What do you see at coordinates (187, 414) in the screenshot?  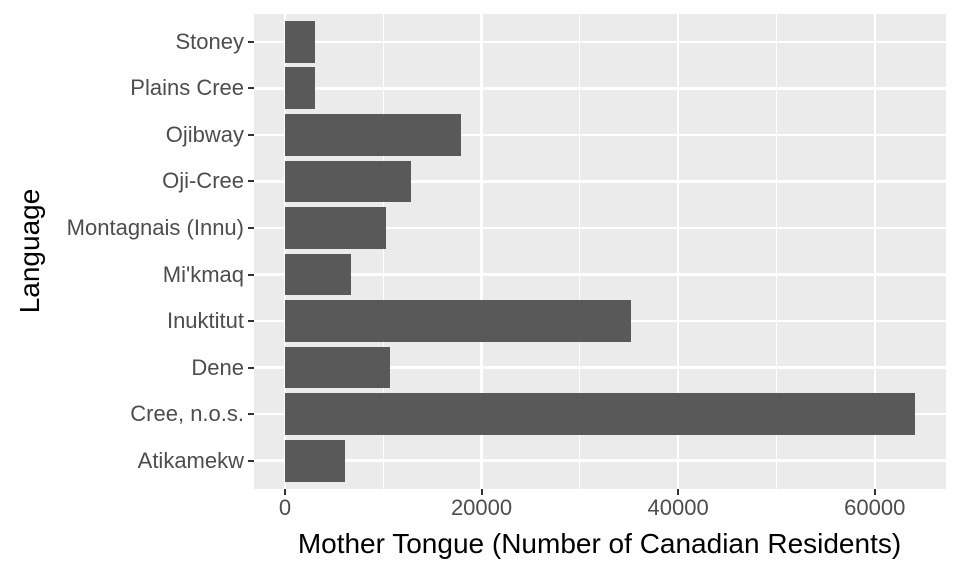 I see `y-tick-label: Cree, n.o.s.` at bounding box center [187, 414].